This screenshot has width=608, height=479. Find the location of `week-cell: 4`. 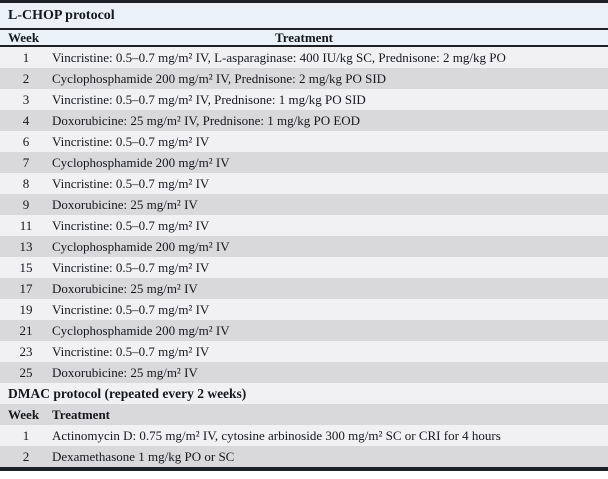

week-cell: 4 is located at coordinates (26, 120).